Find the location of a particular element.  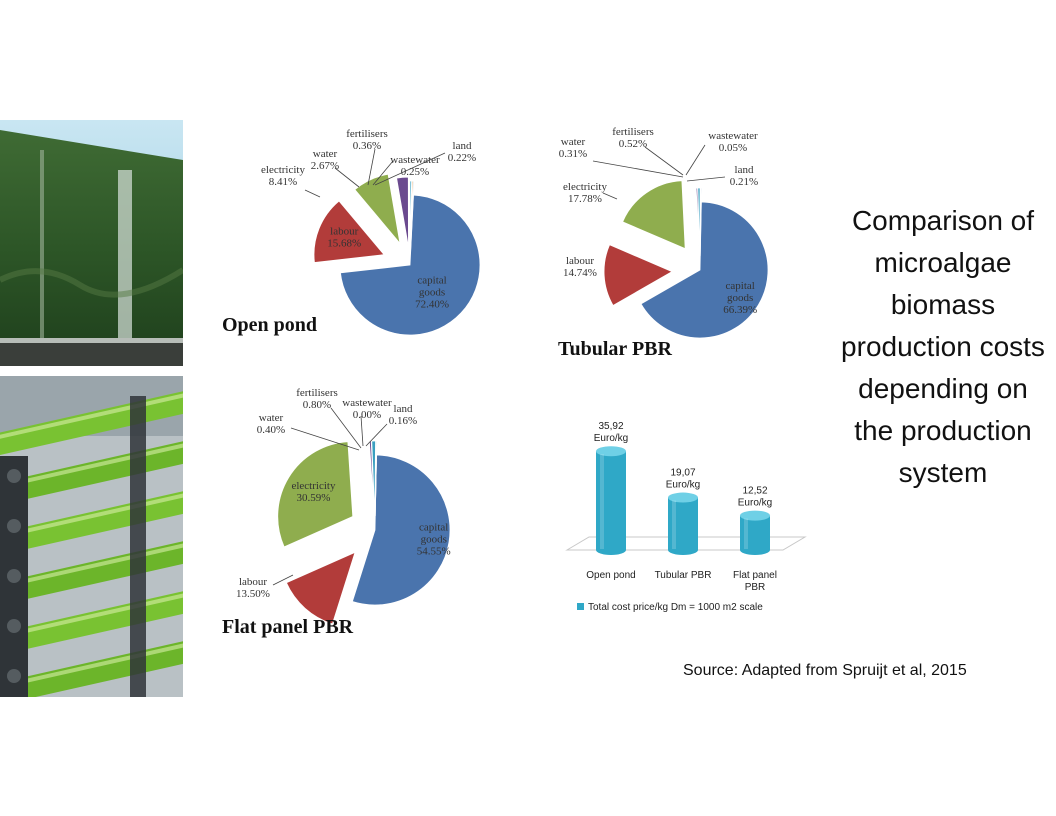

pie-label-capital-goods: capital goods 66.39% is located at coordinates (740, 298).